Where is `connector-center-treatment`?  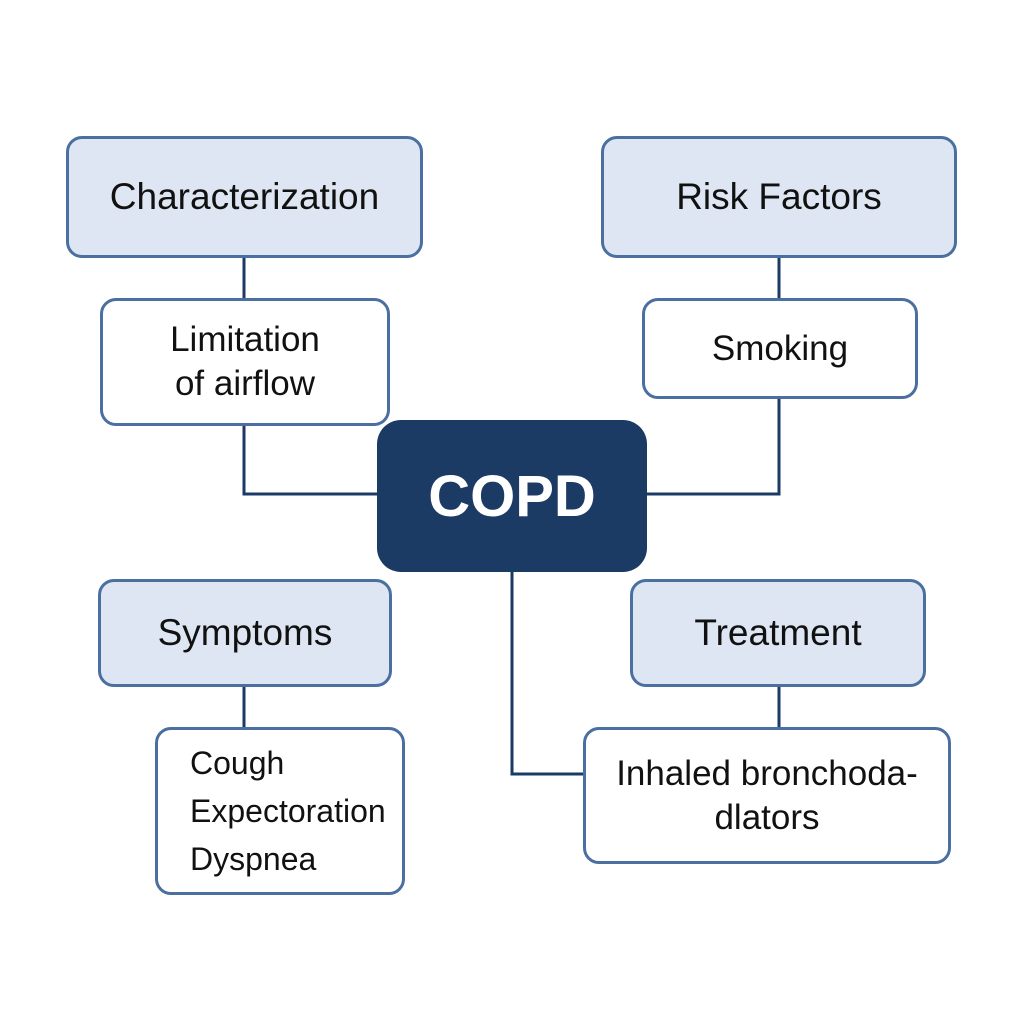
connector-center-treatment is located at coordinates (547, 673).